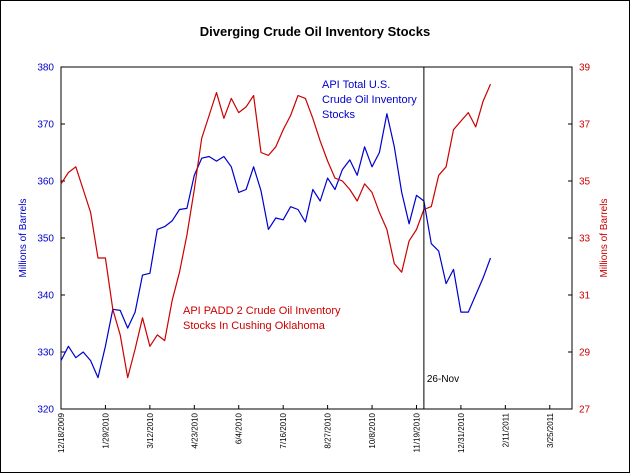  I want to click on x-tick-label: 8/27/2010, so click(328, 430).